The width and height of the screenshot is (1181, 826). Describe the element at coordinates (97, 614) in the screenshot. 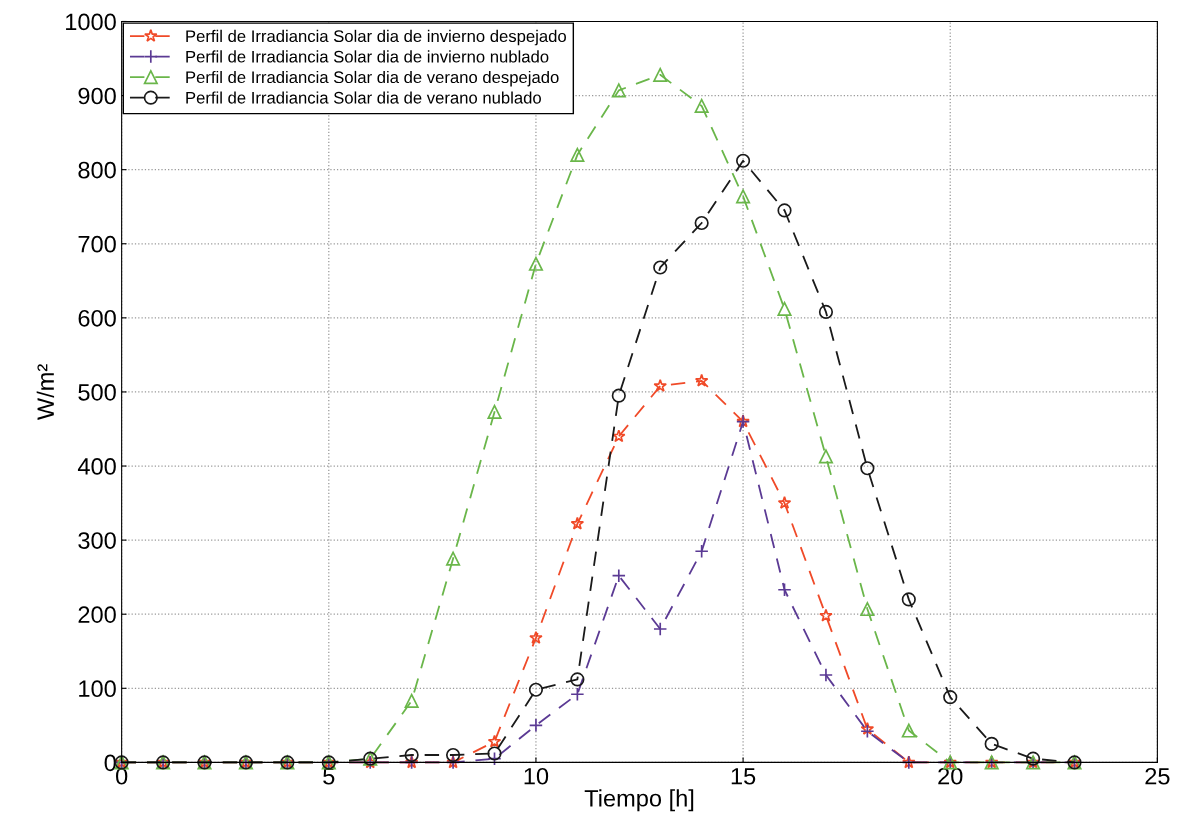

I see `y-tick-label: 200` at that location.